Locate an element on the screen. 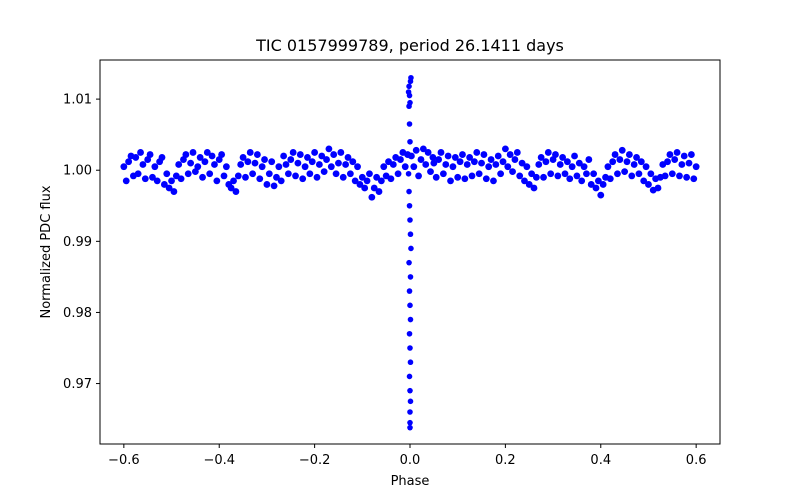 The height and width of the screenshot is (500, 800). x-axis-label: Phase is located at coordinates (410, 481).